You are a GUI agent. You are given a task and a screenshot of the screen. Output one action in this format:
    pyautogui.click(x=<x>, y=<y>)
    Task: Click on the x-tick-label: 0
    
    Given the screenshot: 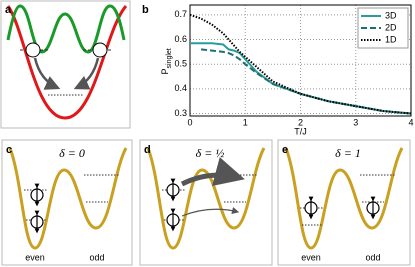 What is the action you would take?
    pyautogui.click(x=189, y=122)
    